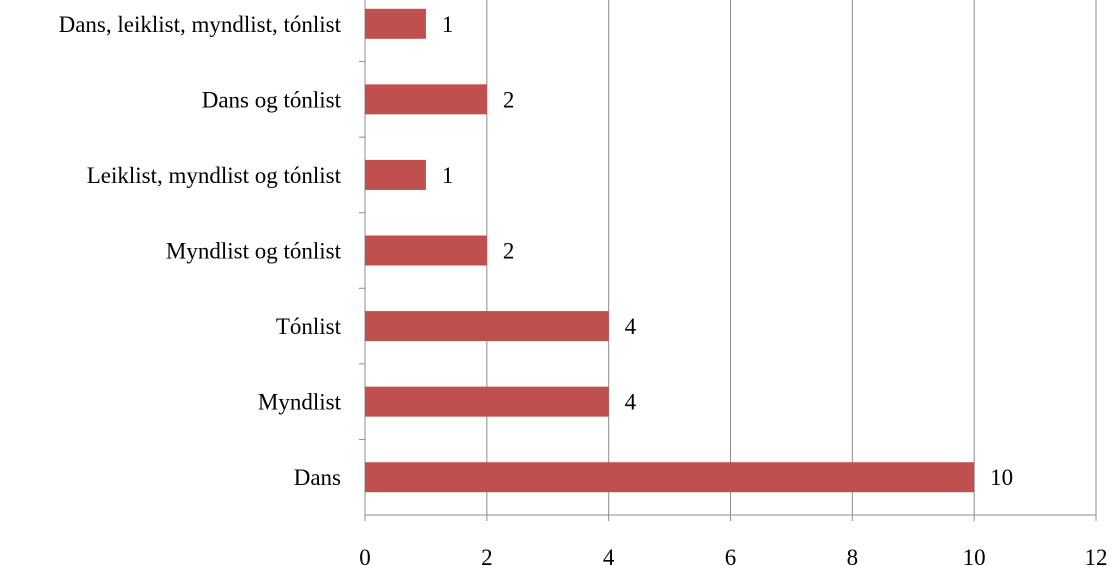 This screenshot has height=566, width=1114. What do you see at coordinates (487, 555) in the screenshot?
I see `x-tick-label: 2` at bounding box center [487, 555].